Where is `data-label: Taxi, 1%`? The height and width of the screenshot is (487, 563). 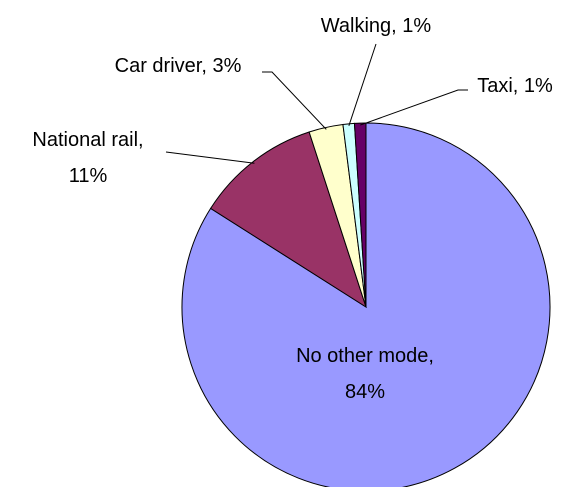
data-label: Taxi, 1% is located at coordinates (515, 86).